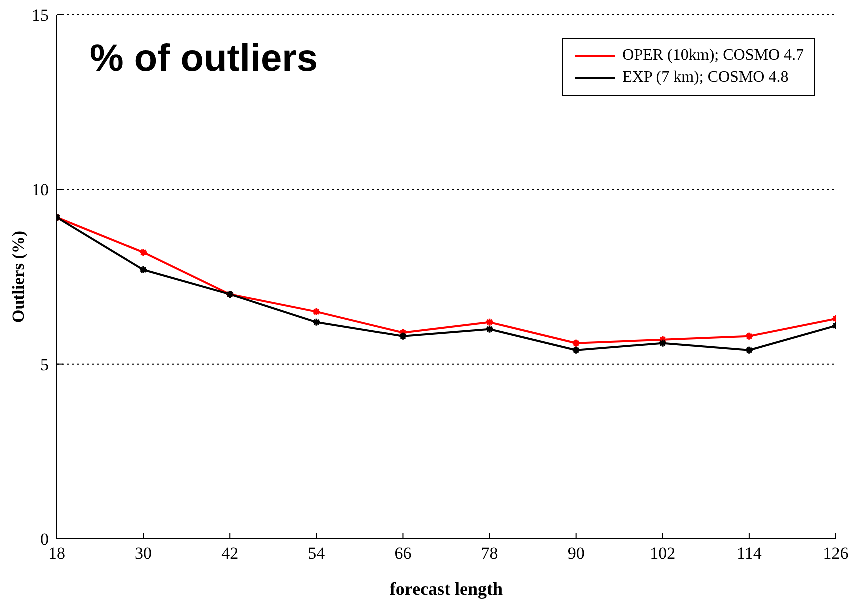 The image size is (863, 601). I want to click on x-tick-label: 30, so click(143, 554).